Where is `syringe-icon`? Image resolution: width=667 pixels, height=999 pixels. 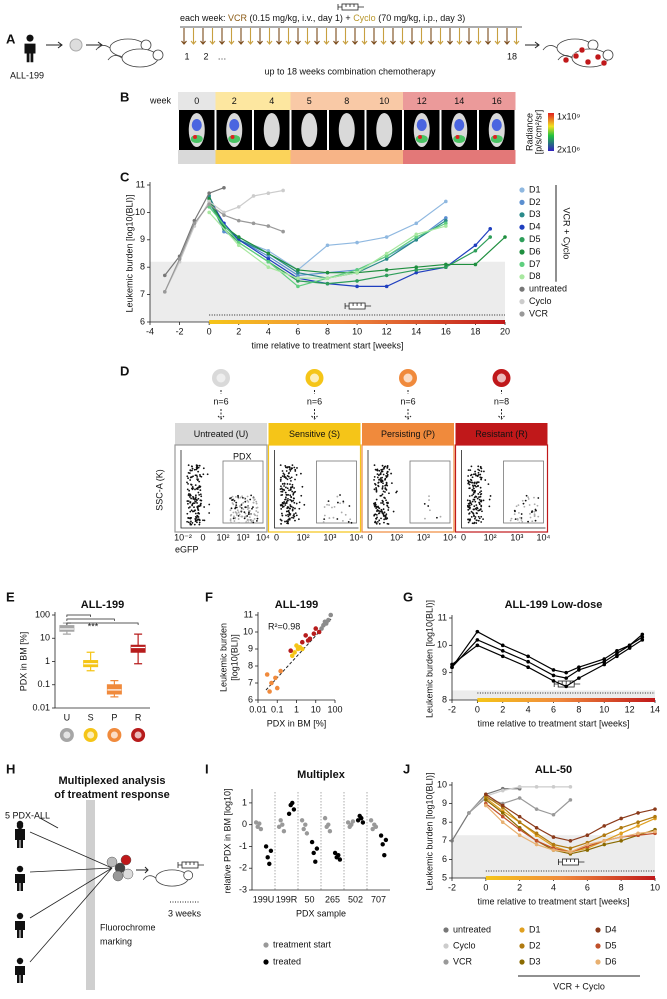 syringe-icon is located at coordinates (190, 865).